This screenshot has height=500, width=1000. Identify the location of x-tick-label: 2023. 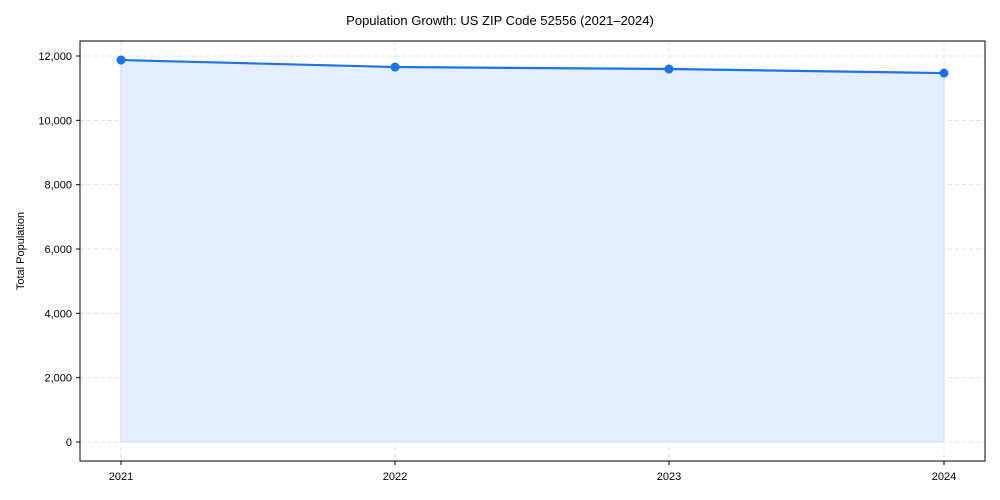
(669, 477).